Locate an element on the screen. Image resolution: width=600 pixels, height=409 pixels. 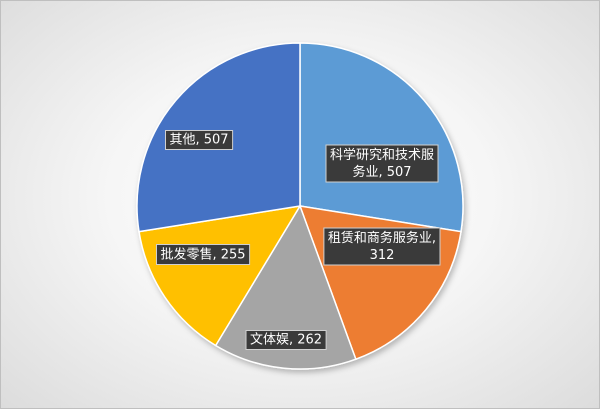
pie-data-label-text: 文体娱, 262 is located at coordinates (286, 340).